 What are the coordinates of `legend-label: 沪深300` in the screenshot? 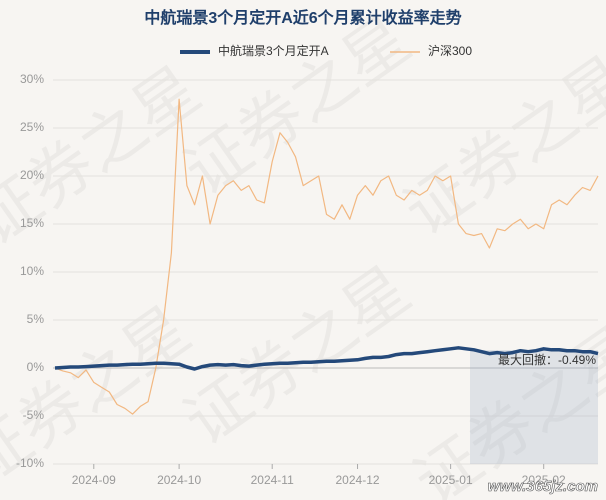 It's located at (450, 51).